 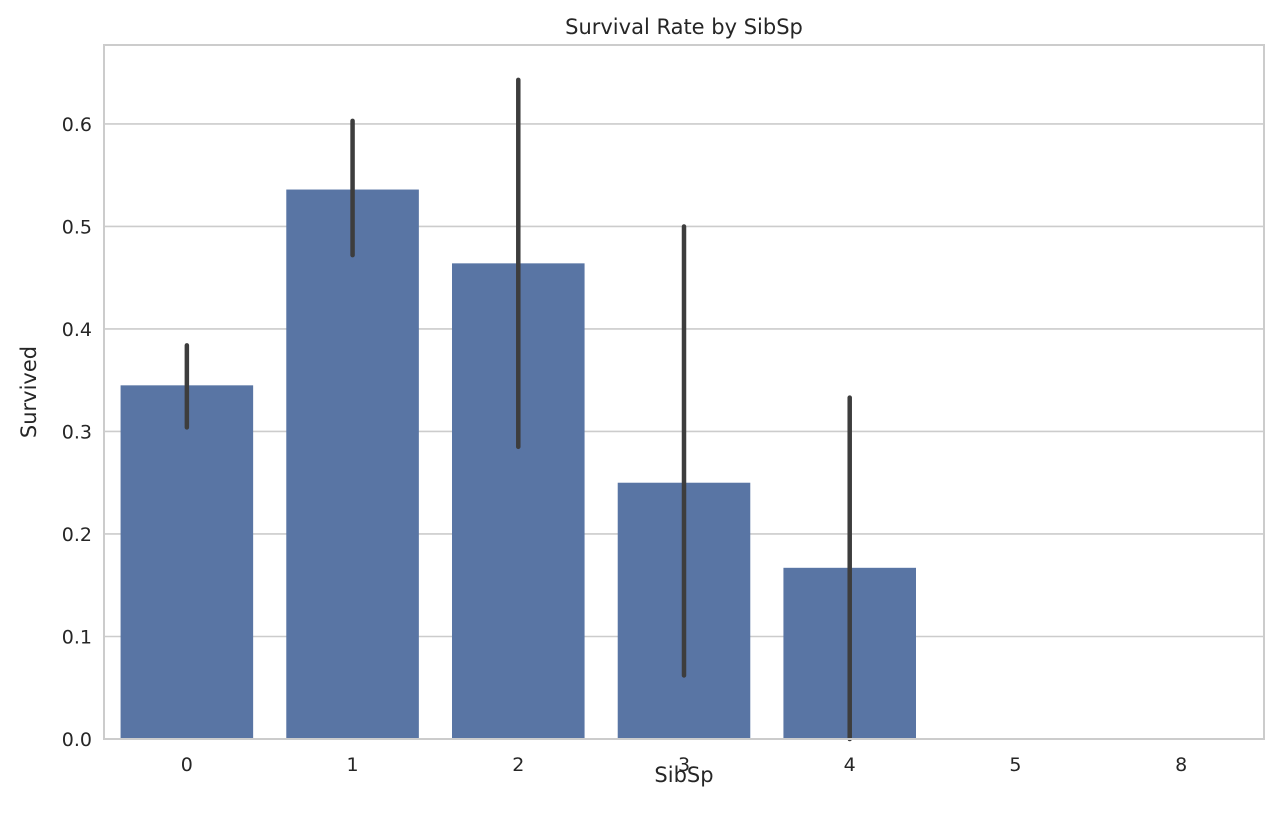 What do you see at coordinates (77, 535) in the screenshot?
I see `y-tick-label: 0.2` at bounding box center [77, 535].